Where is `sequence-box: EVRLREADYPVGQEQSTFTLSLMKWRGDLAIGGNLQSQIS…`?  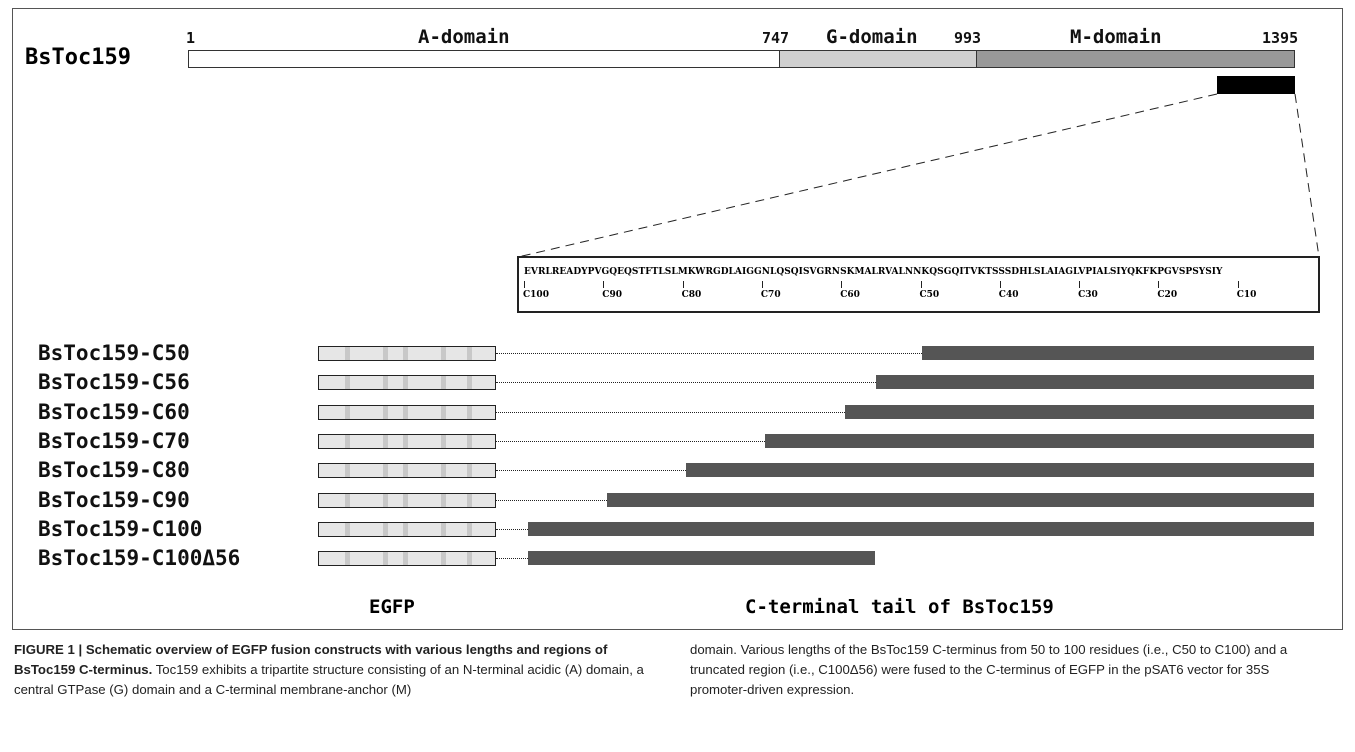 sequence-box: EVRLREADYPVGQEQSTFTLSLMKWRGDLAIGGNLQSQIS… is located at coordinates (918, 284).